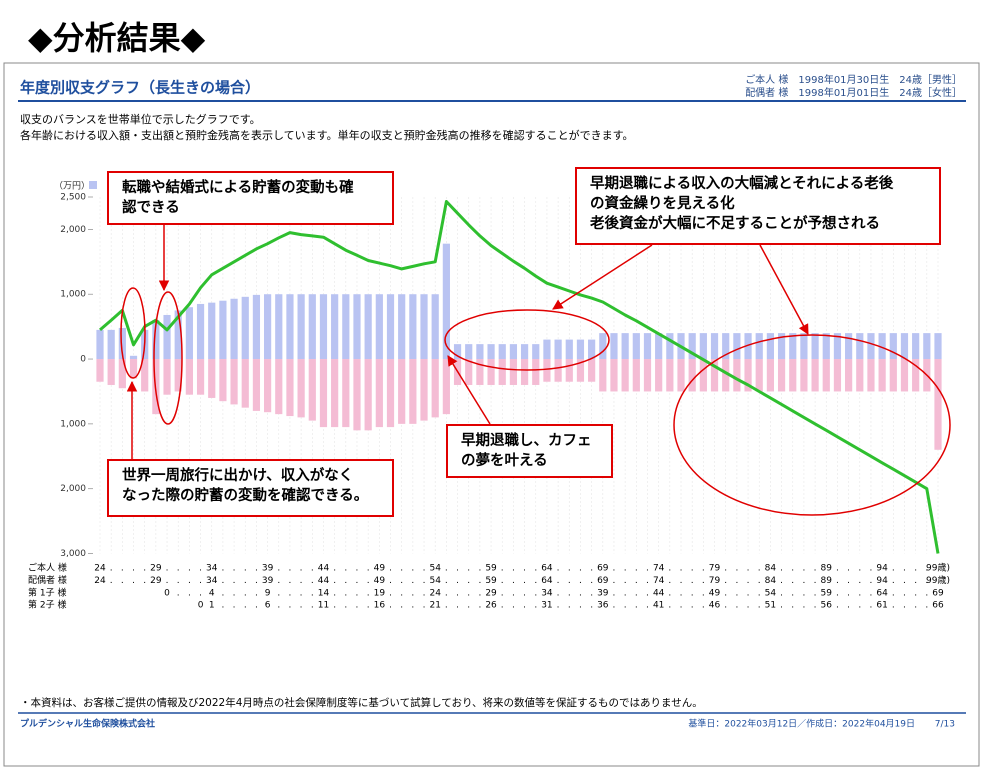 The width and height of the screenshot is (983, 770). I want to click on report-title: 年度別収支グラフ（長生きの場合）, so click(140, 88).